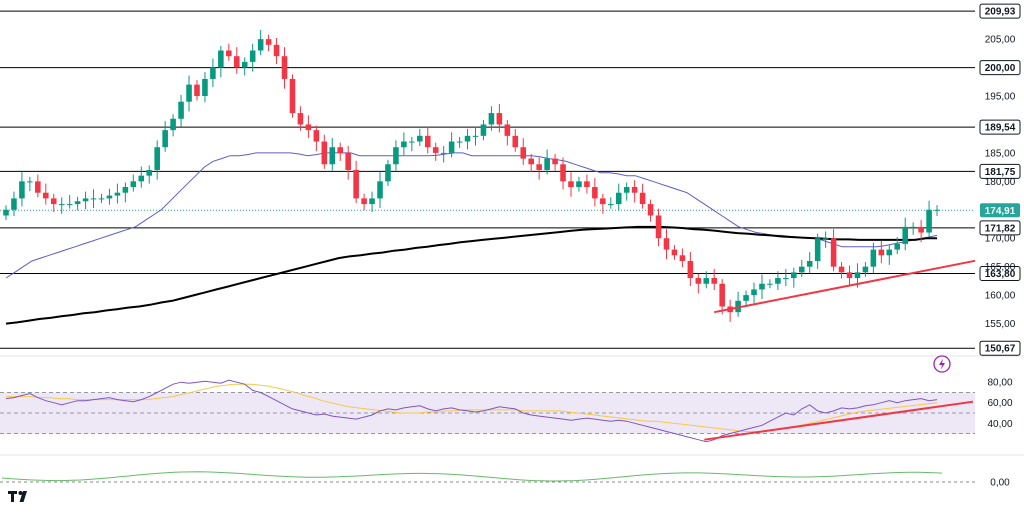 The image size is (1024, 518). I want to click on level-label: 163,80, so click(1000, 274).